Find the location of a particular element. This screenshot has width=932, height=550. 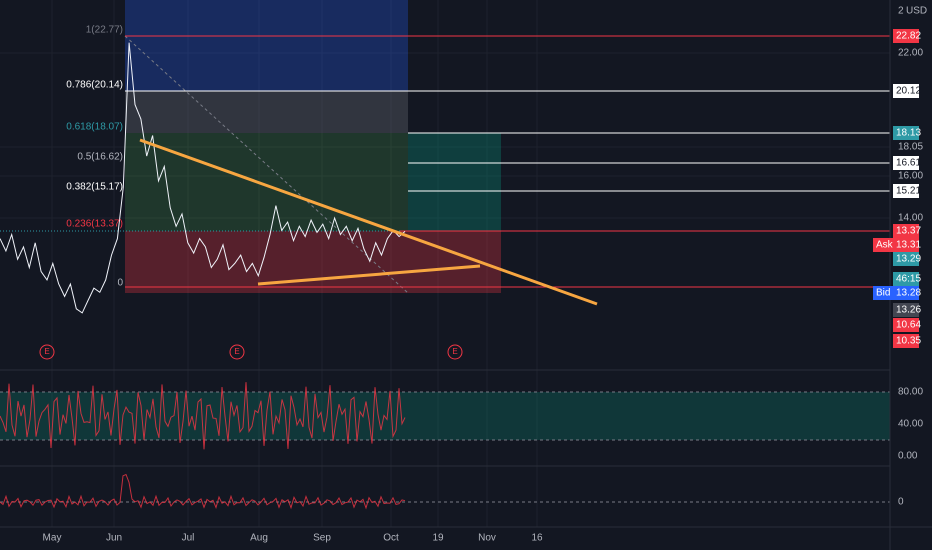

oscillator-tick: 0.00 is located at coordinates (908, 456).